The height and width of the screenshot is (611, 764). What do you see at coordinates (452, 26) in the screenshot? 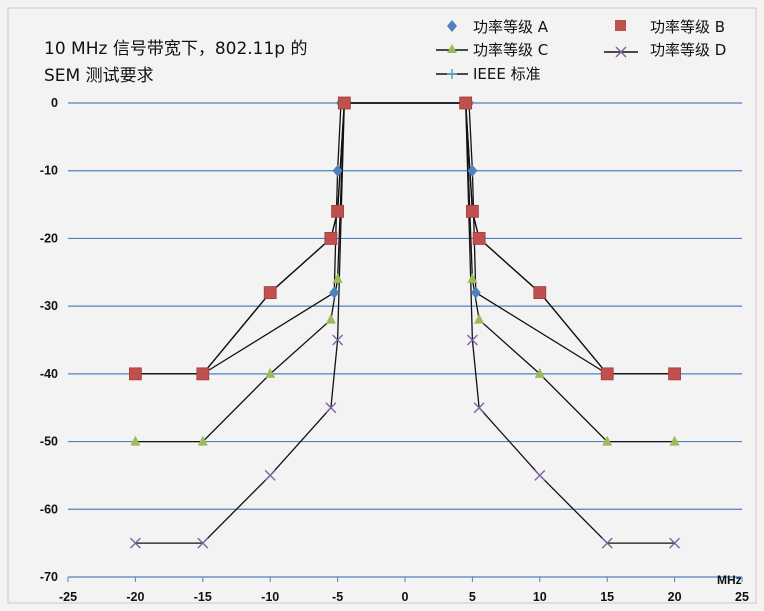
I see `diamond-marker-icon` at bounding box center [452, 26].